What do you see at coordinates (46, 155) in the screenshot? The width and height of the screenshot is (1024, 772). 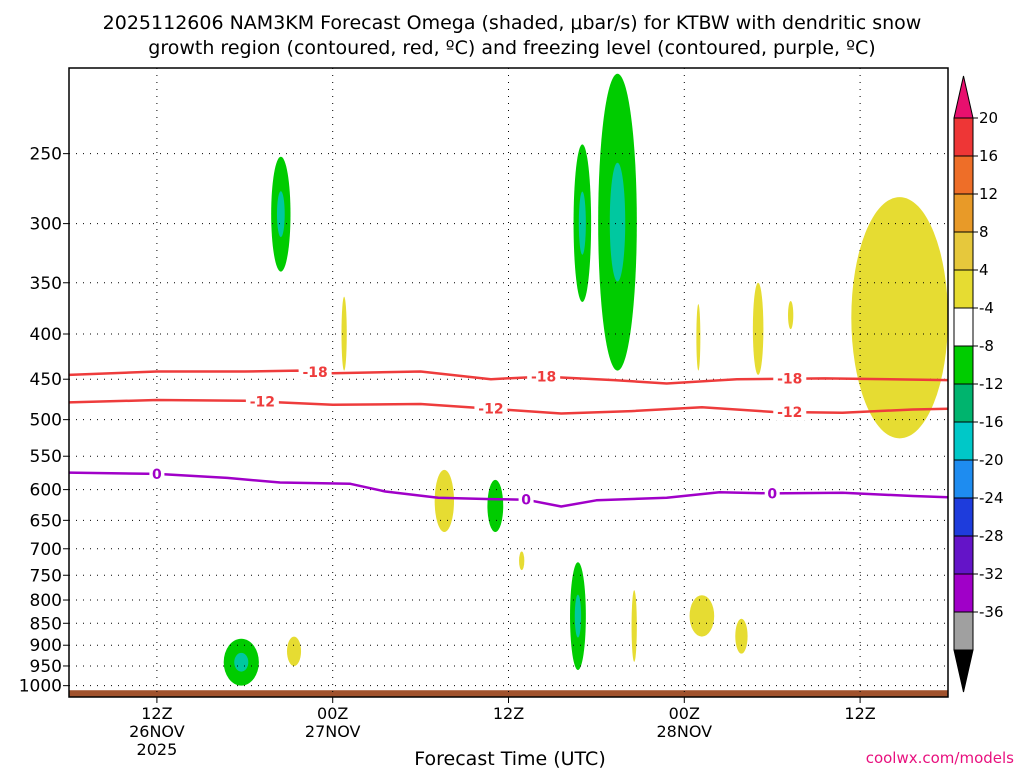 I see `y-tick-label-250: 250` at bounding box center [46, 155].